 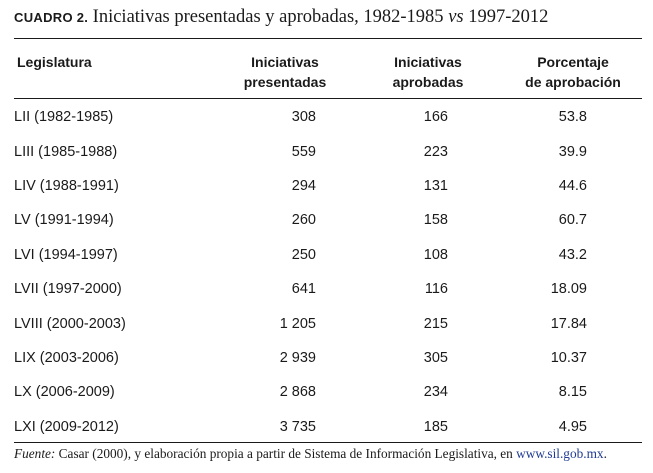 I want to click on cell-porcentaje: 10.37, so click(x=568, y=357).